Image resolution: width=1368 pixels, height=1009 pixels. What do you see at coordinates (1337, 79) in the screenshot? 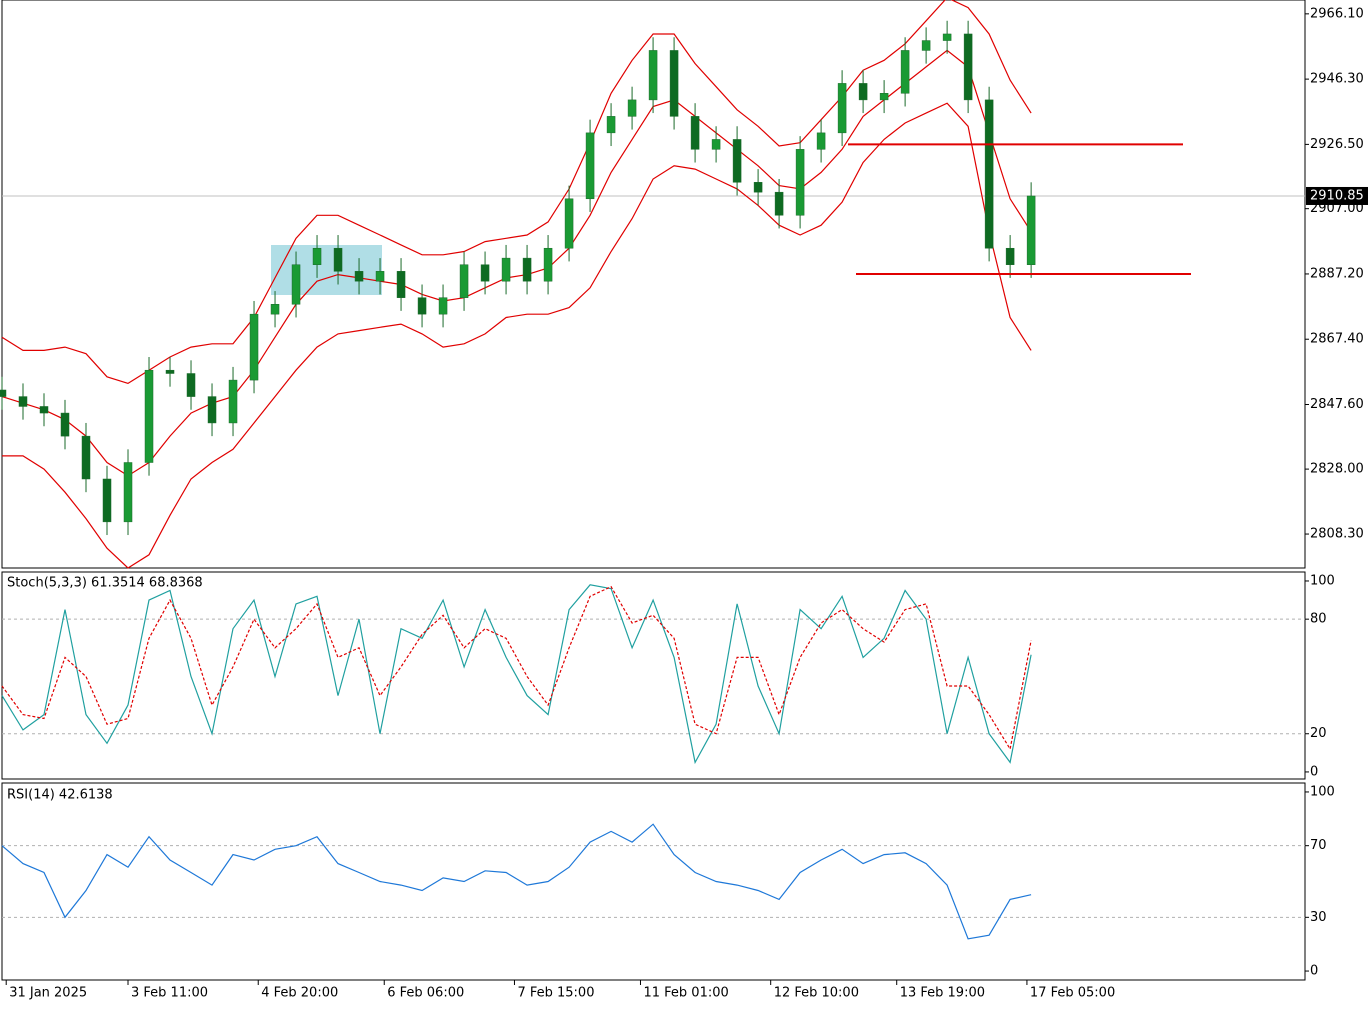
I see `y-tick-label: 2946.30` at bounding box center [1337, 79].